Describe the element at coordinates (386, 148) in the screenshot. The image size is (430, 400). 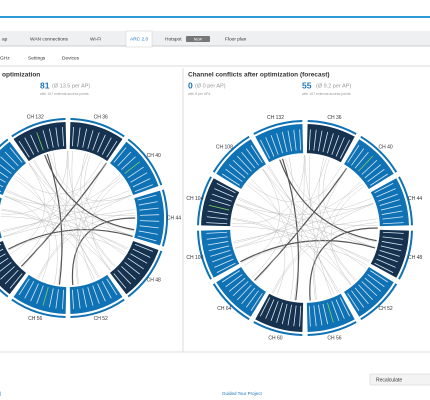
I see `channel-label: CH 40` at that location.